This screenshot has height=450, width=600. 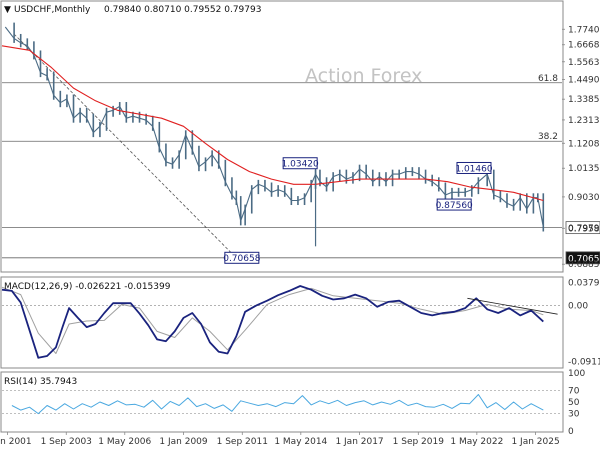 I want to click on x-tick-label: 1 Sep 2011, so click(x=242, y=442).